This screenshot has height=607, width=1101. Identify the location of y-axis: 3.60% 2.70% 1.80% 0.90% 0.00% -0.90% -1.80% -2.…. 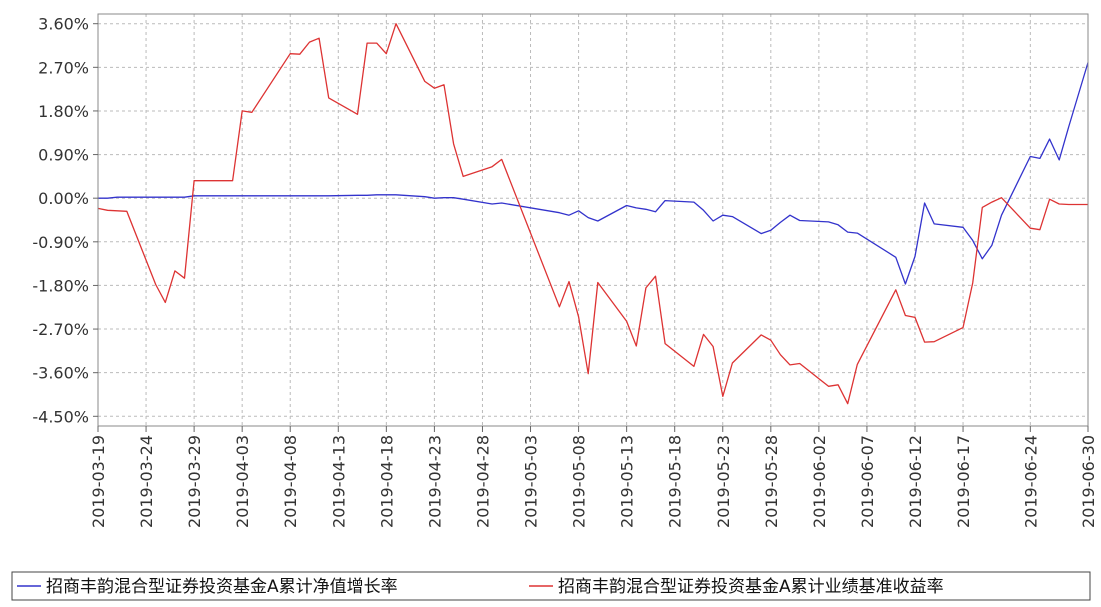
(65, 220).